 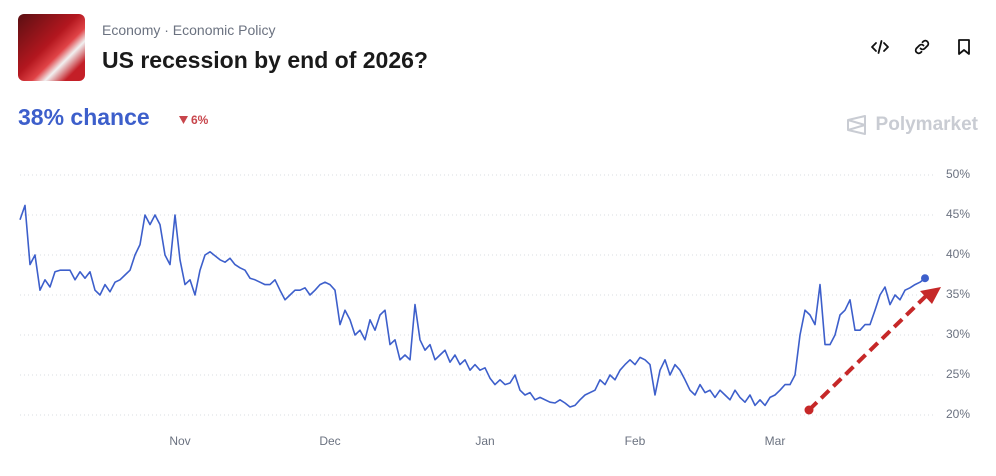 I want to click on market-image, so click(x=51, y=47).